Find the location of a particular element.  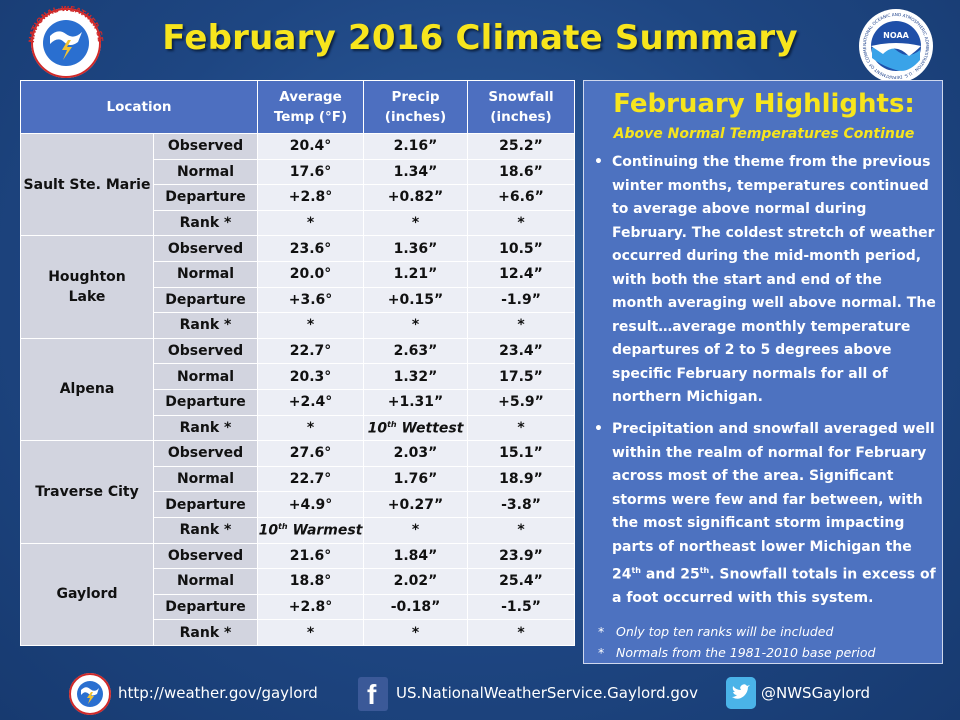

snowfall-value: 25.4” is located at coordinates (521, 581).